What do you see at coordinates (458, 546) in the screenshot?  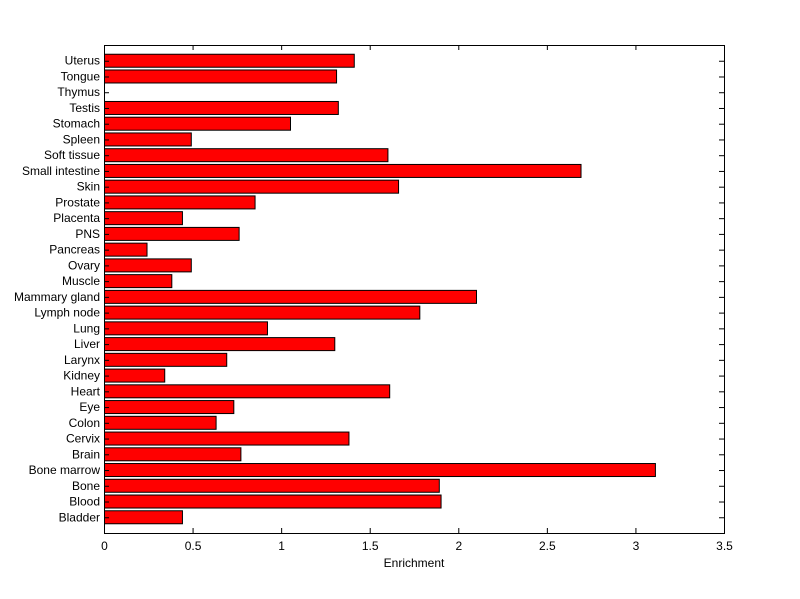 I see `x-tick-label-4: 2` at bounding box center [458, 546].